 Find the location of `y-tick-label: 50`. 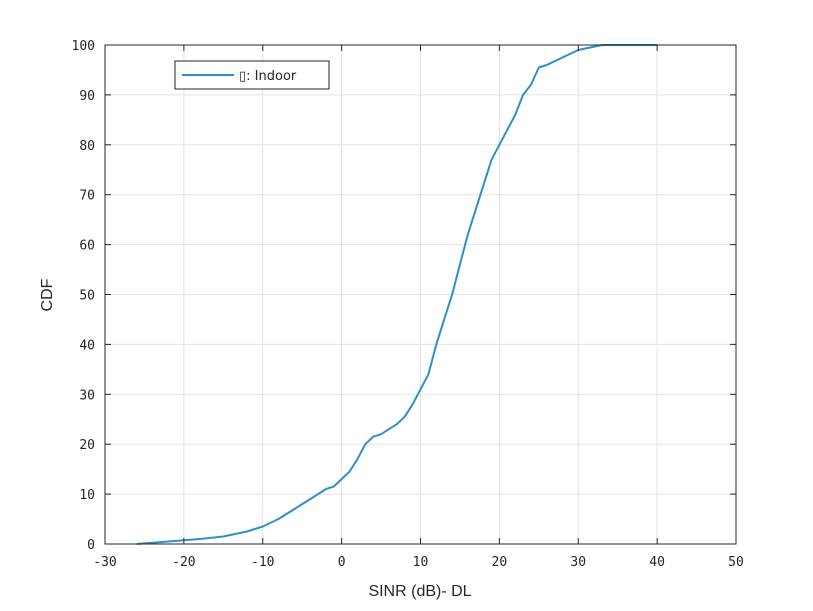

y-tick-label: 50 is located at coordinates (87, 296).